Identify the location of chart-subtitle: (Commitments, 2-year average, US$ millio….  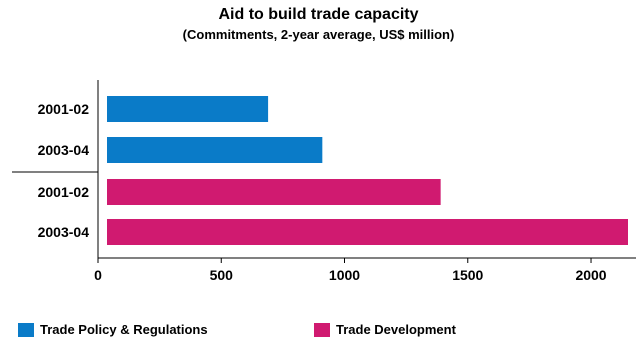
(318, 34).